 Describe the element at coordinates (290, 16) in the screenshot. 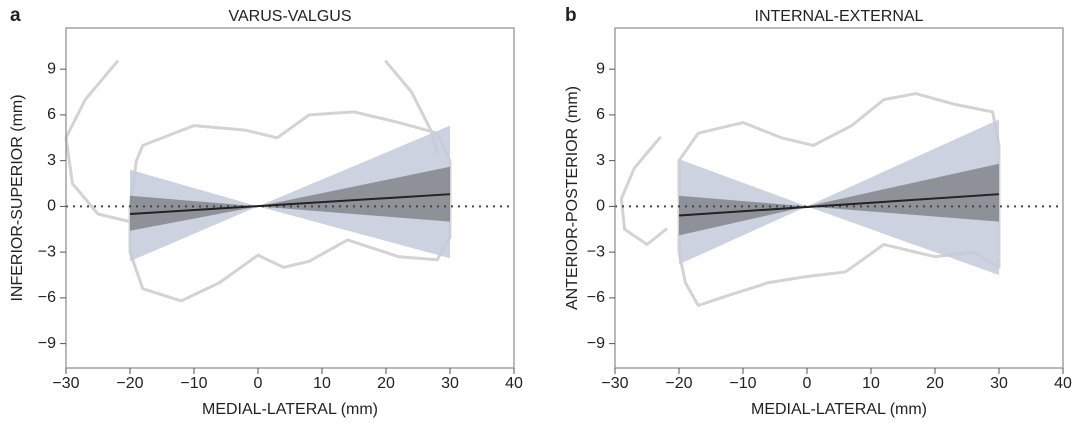

I see `chart-title: VARUS-VALGUS` at that location.